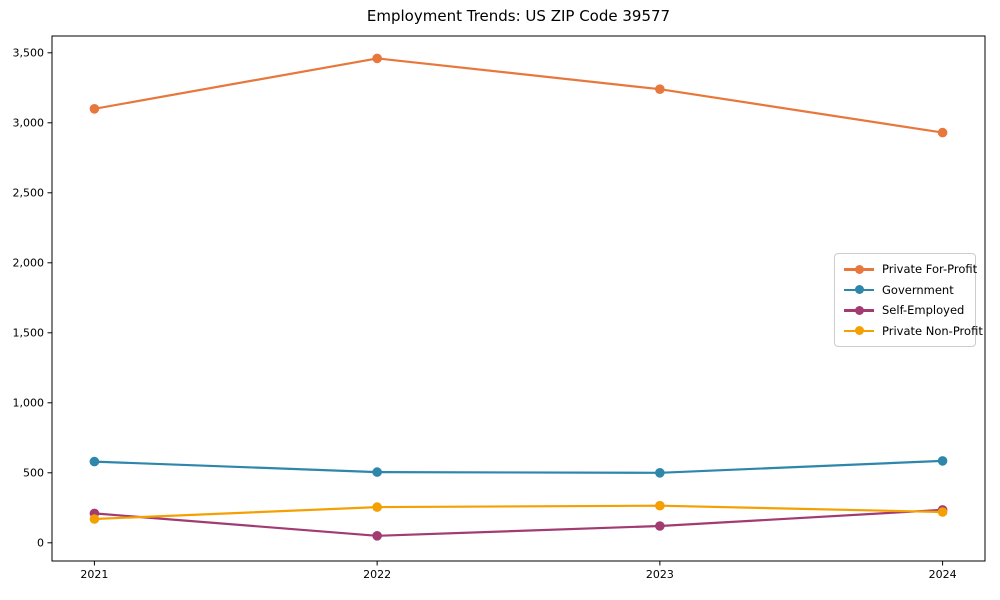 This screenshot has width=1000, height=600. What do you see at coordinates (660, 574) in the screenshot?
I see `x-tick-label: 2023` at bounding box center [660, 574].